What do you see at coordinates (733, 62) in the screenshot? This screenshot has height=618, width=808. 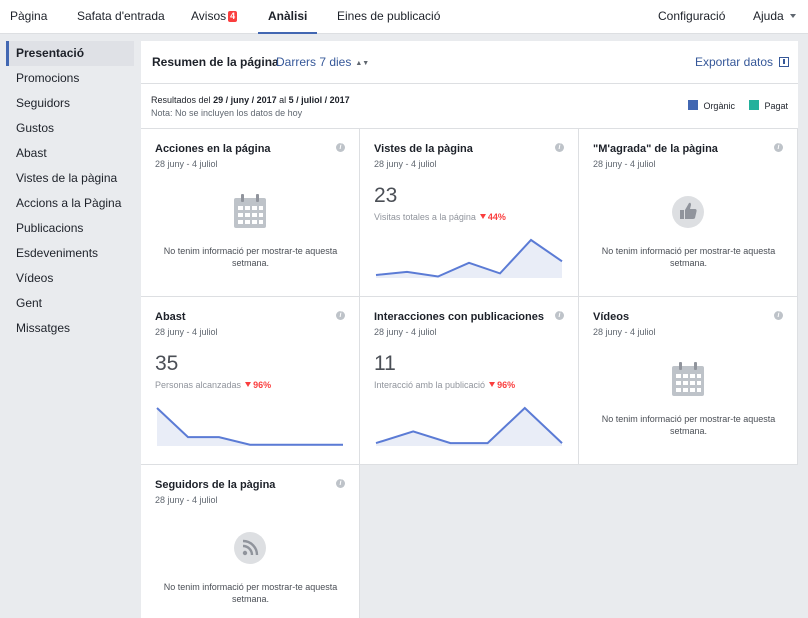 I see `export-label: Exportar datos` at bounding box center [733, 62].